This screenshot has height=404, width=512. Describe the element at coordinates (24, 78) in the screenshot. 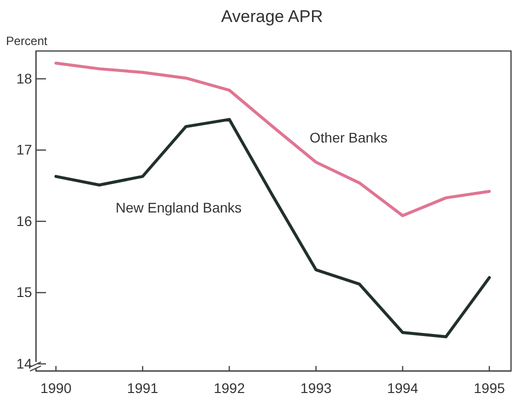

I see `y-tick-label: 18` at that location.